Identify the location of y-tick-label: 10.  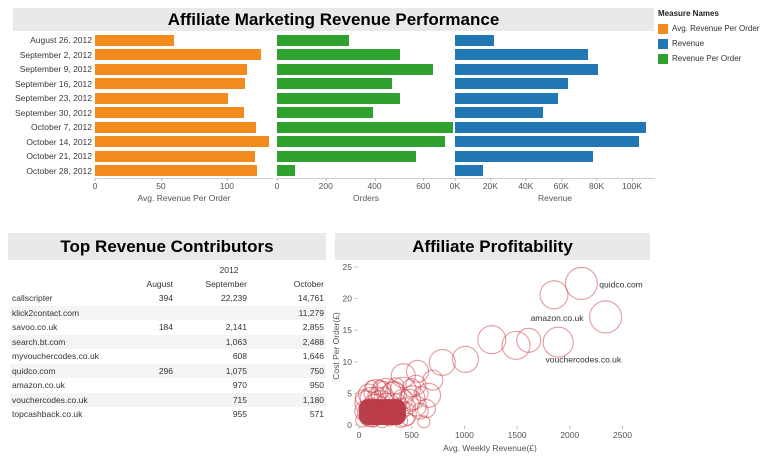
(348, 362).